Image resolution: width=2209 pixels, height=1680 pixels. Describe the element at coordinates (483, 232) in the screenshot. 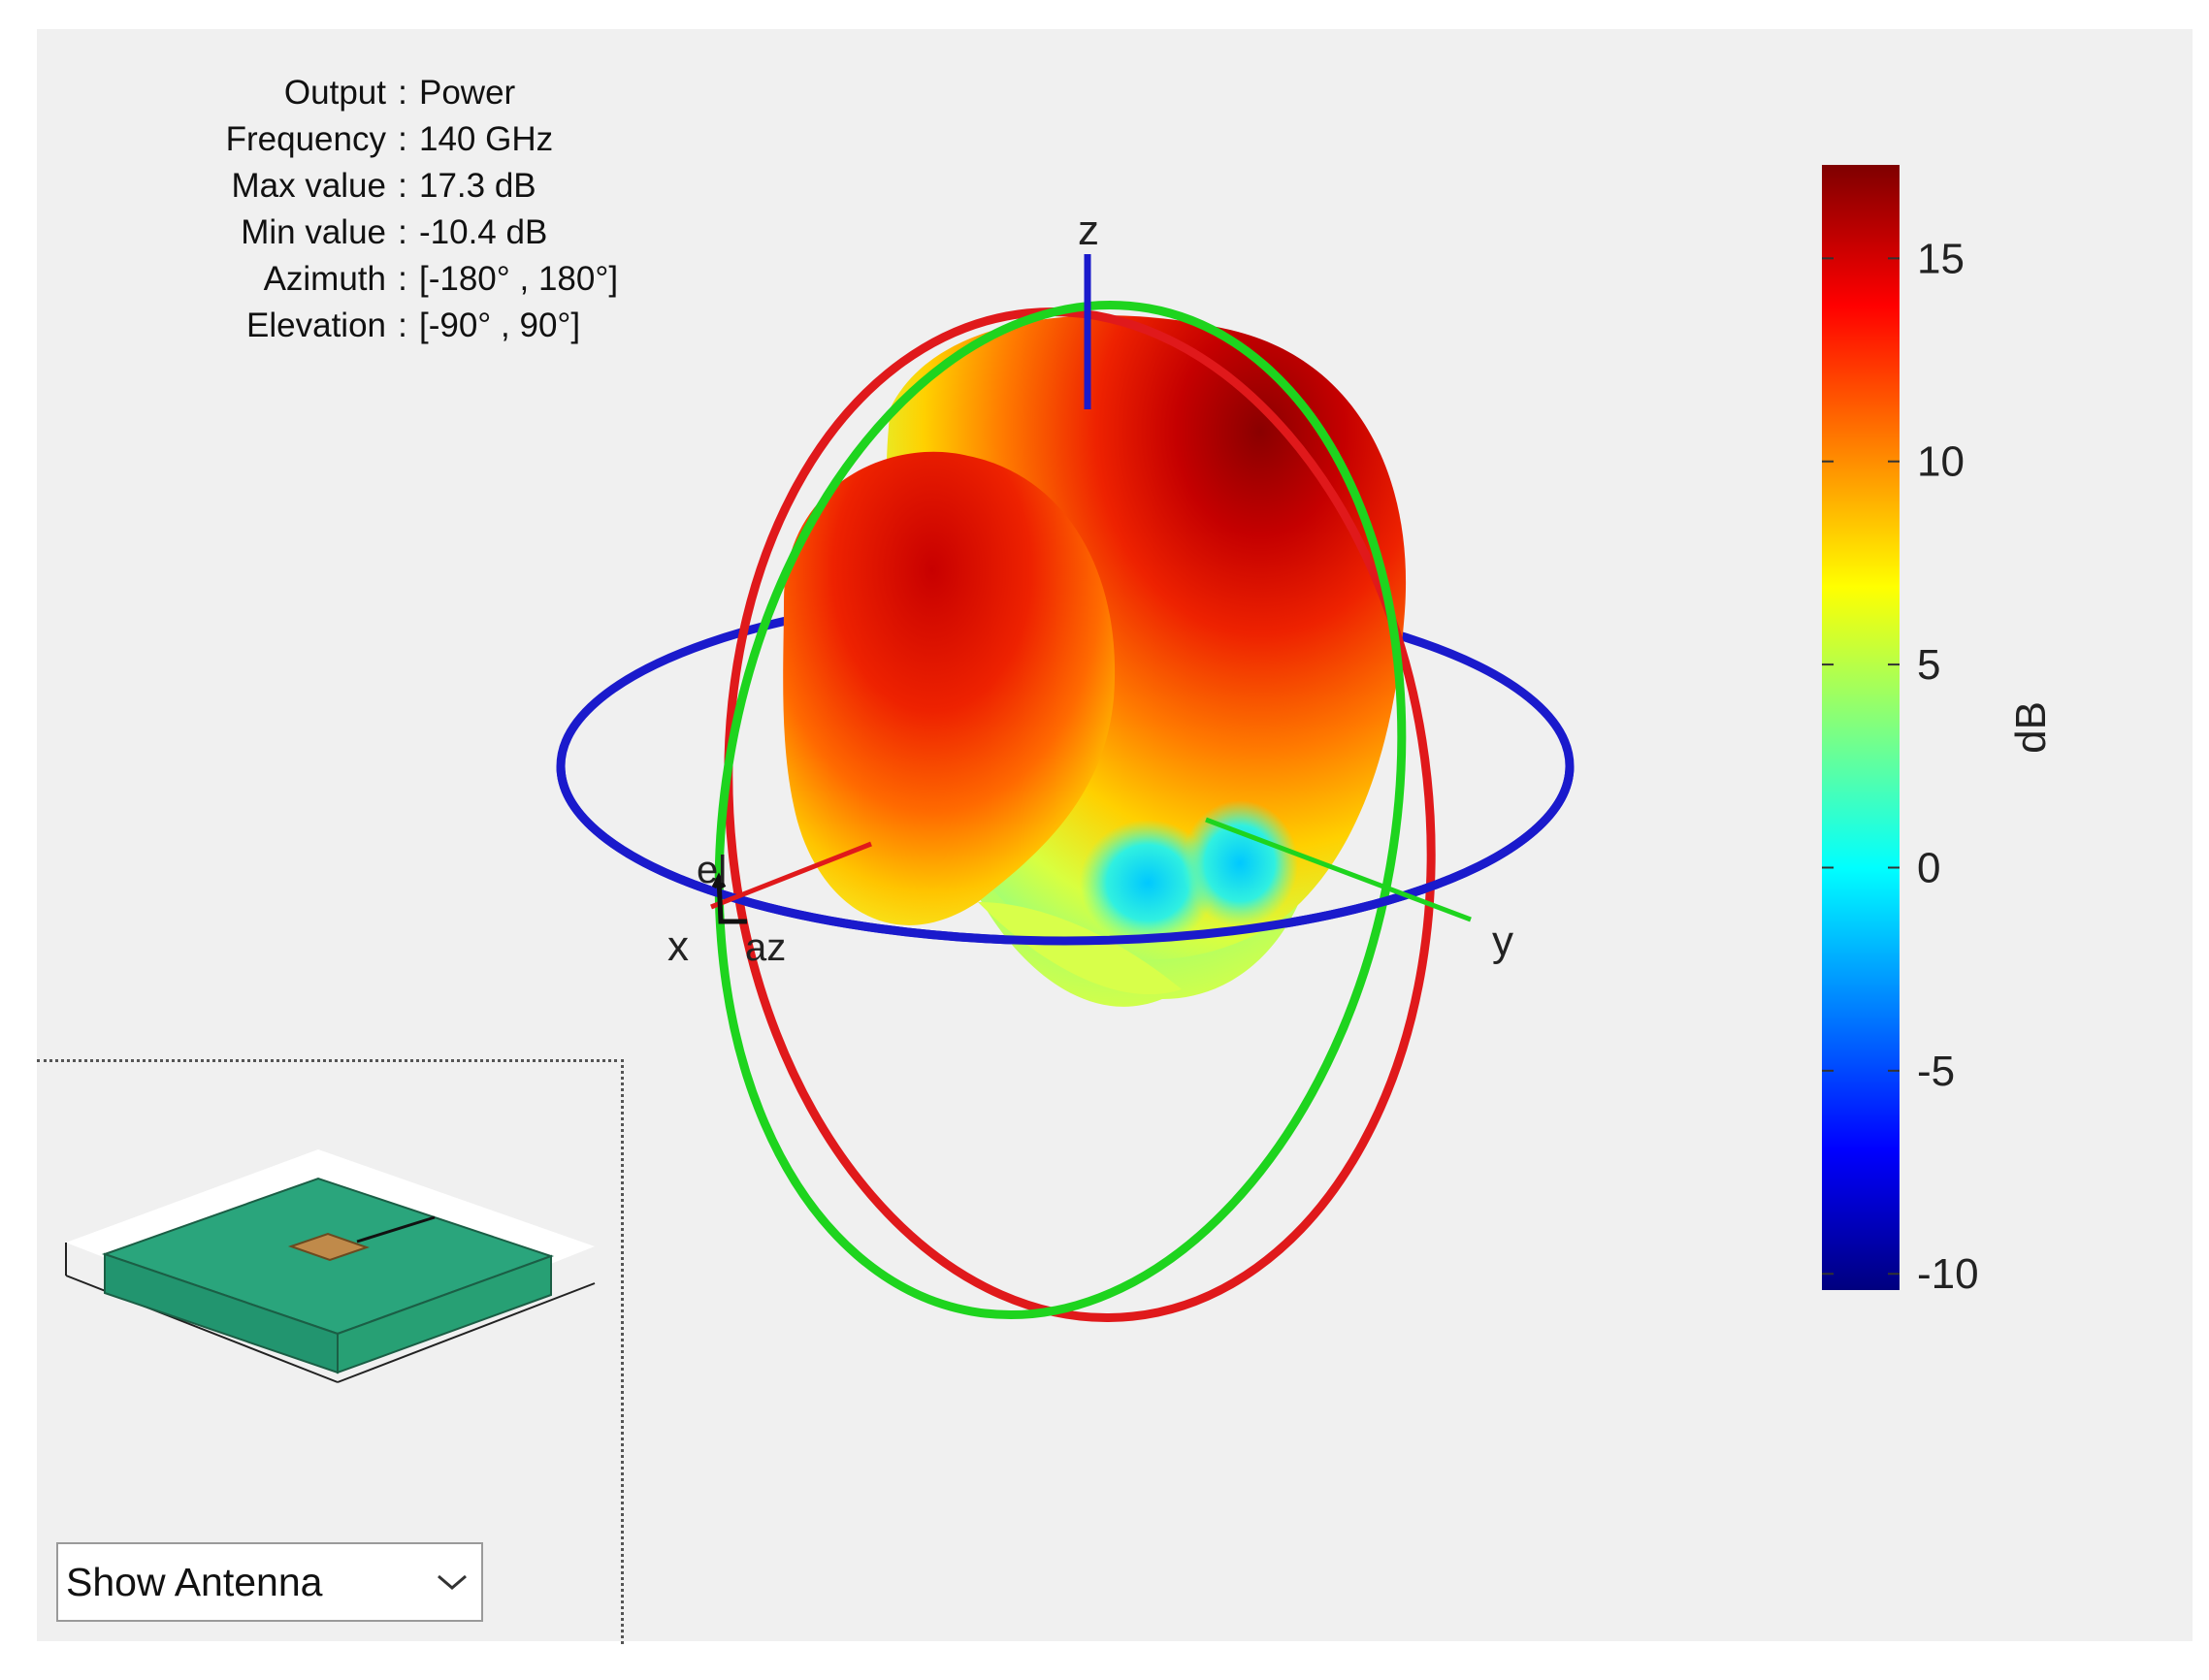

I see `info-value: -10.4 dB` at that location.